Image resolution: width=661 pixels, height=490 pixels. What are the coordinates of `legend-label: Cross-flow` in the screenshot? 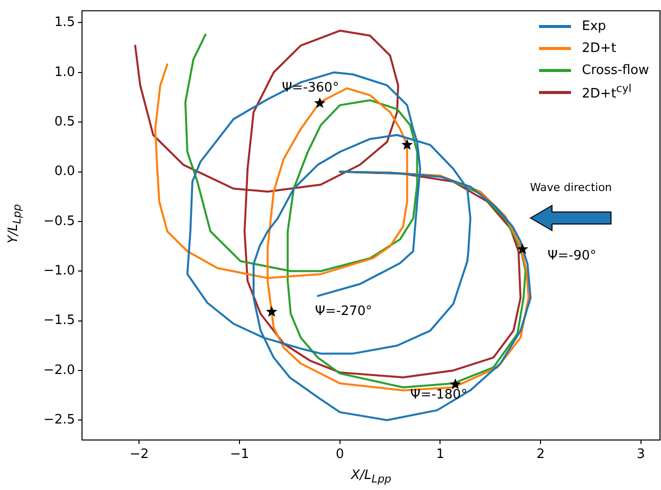 It's located at (615, 70).